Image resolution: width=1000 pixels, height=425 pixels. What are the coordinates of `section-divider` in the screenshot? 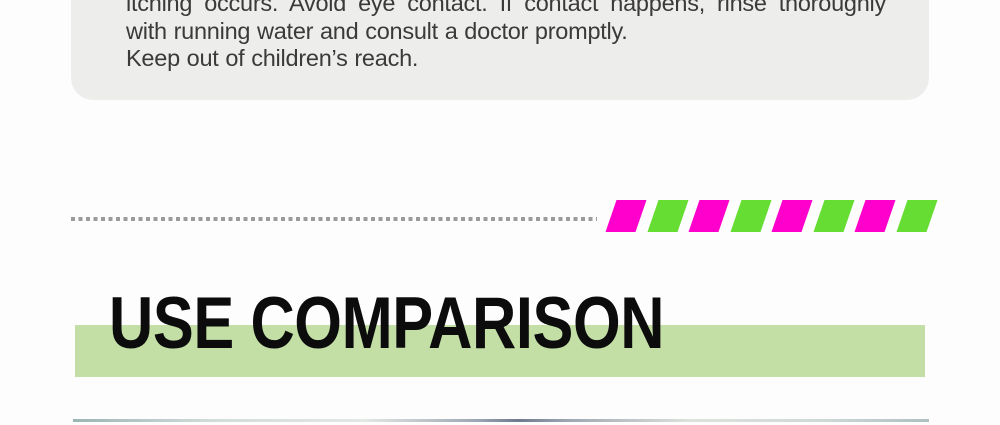 It's located at (500, 217).